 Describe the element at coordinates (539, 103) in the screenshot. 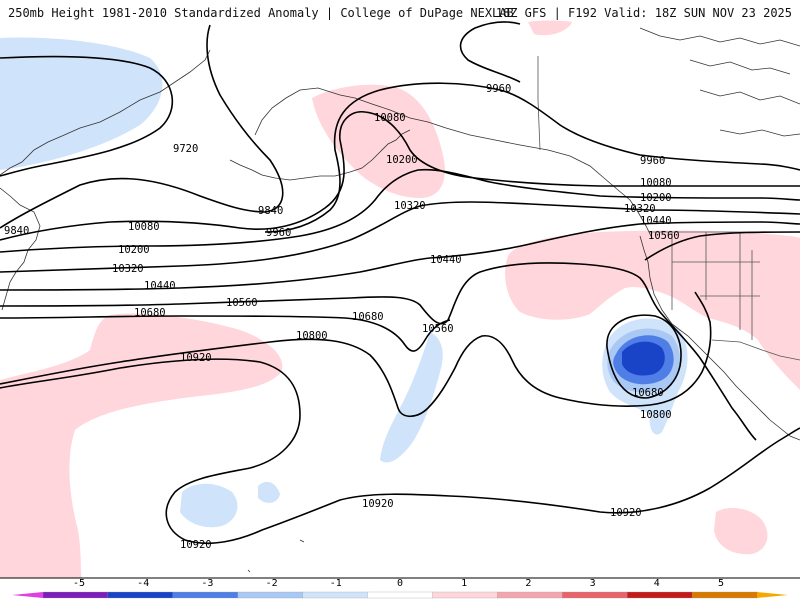

I see `border-alaska-canada` at that location.